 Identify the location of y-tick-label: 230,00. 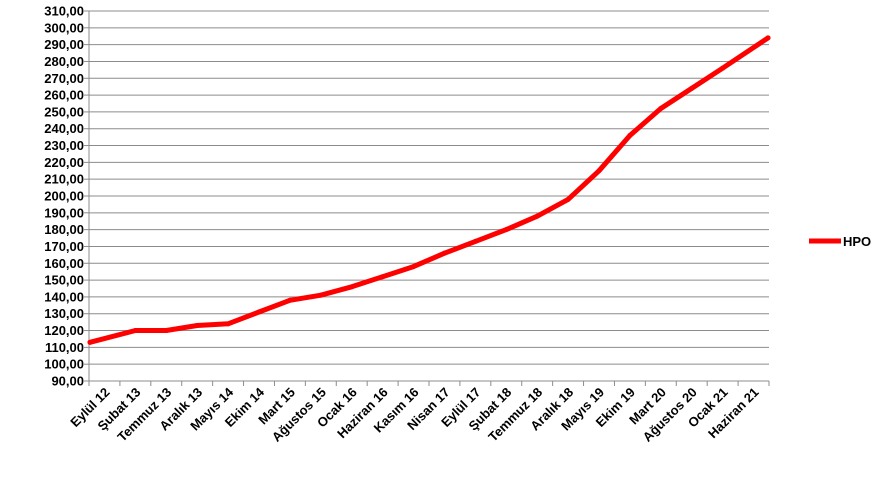
(64, 145).